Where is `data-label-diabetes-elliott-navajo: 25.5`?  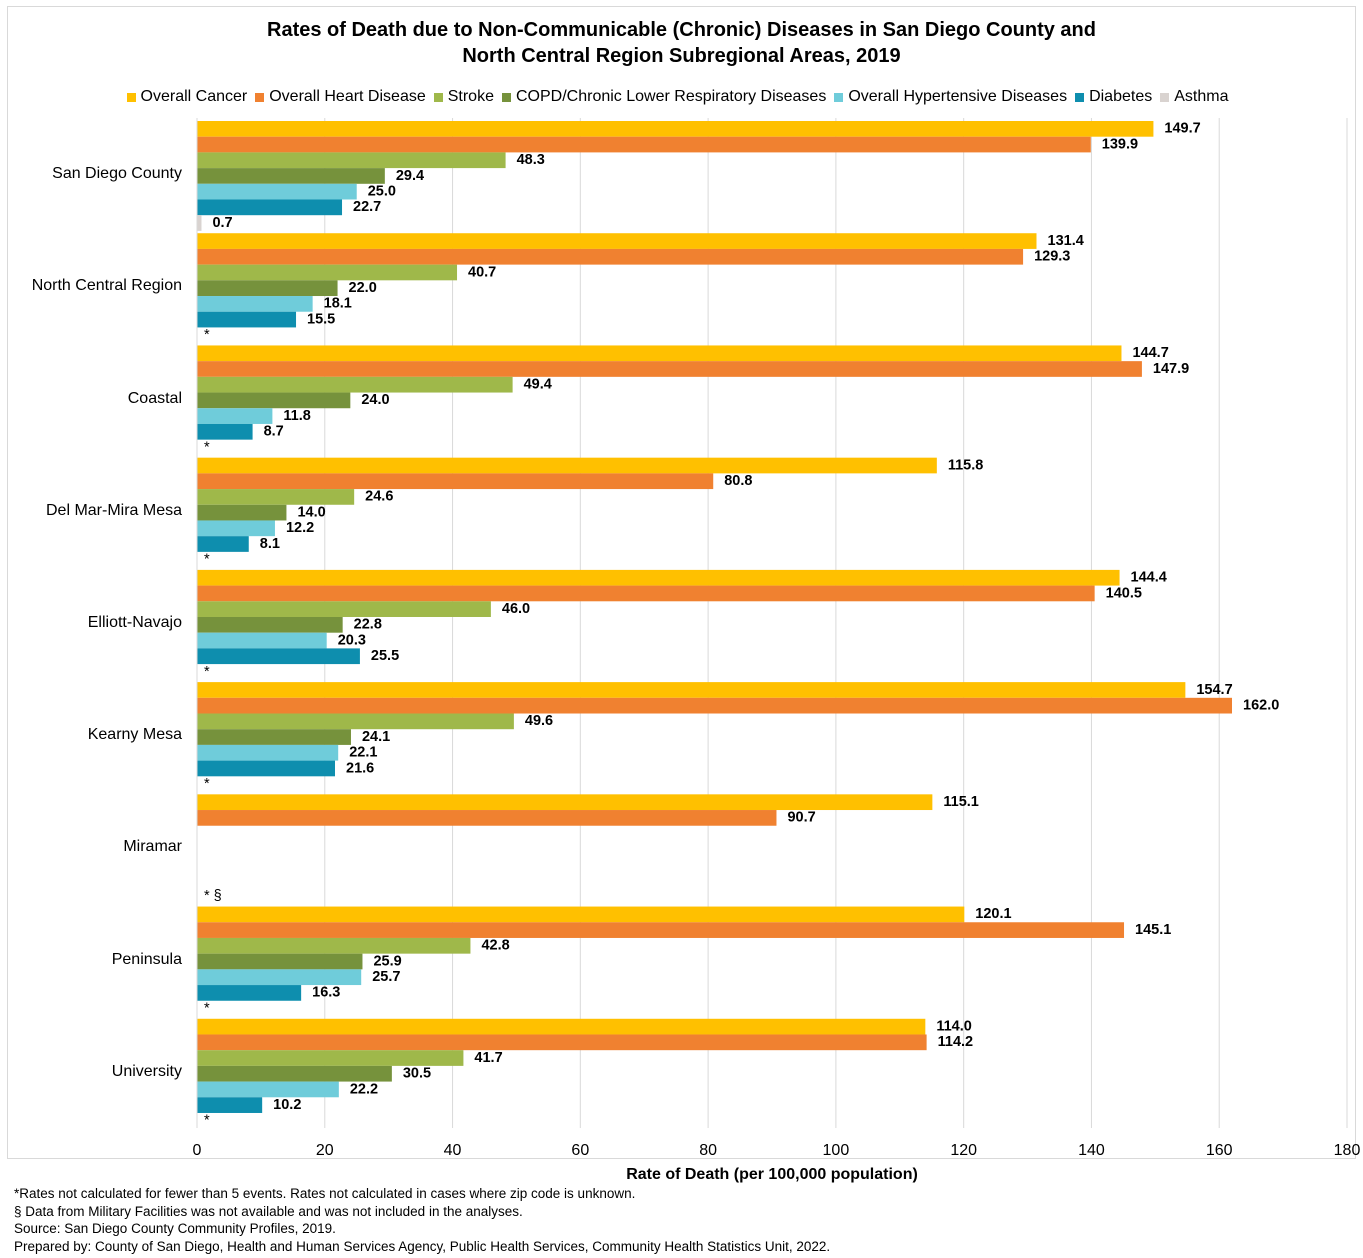
data-label-diabetes-elliott-navajo: 25.5 is located at coordinates (385, 656).